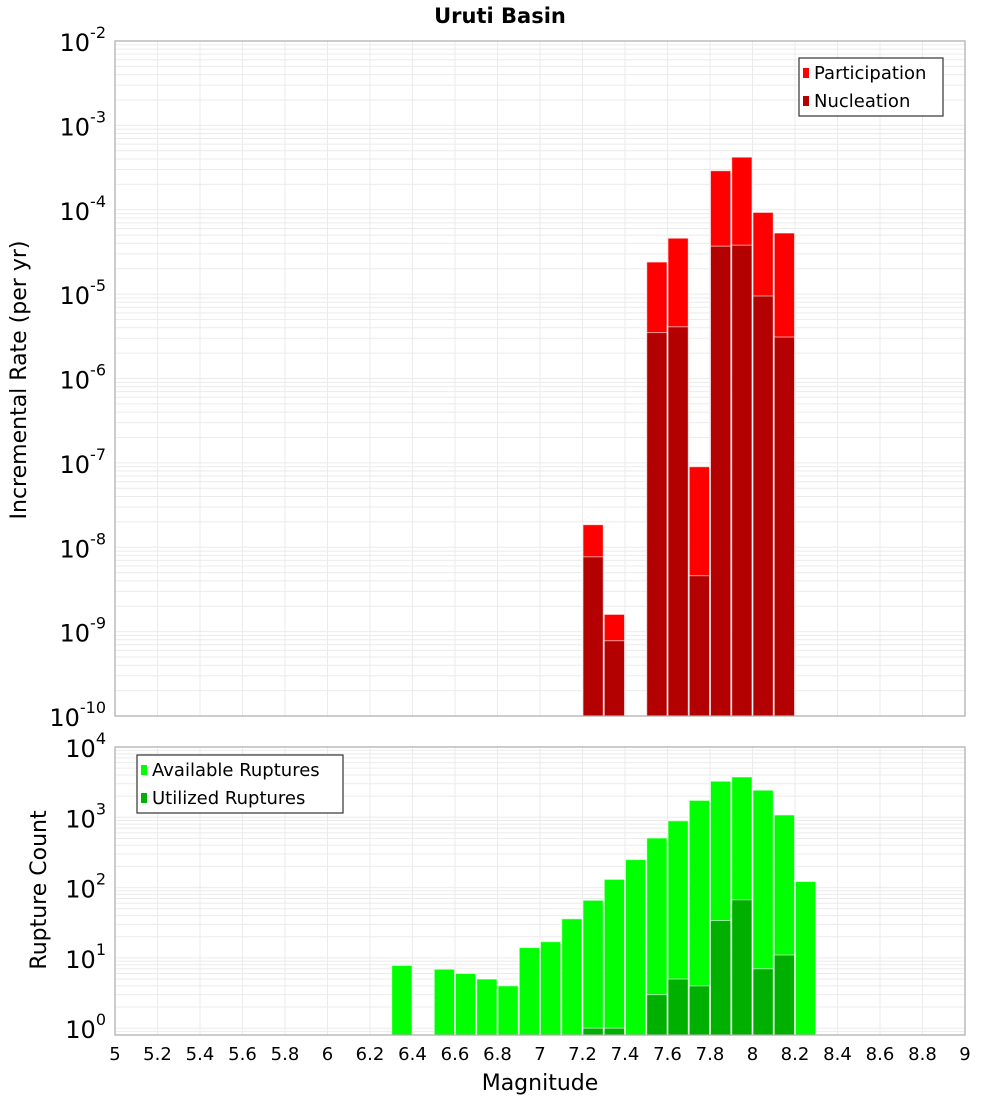 The image size is (1000, 1100). Describe the element at coordinates (83, 124) in the screenshot. I see `top-y-tick-label: 10⁻³` at that location.